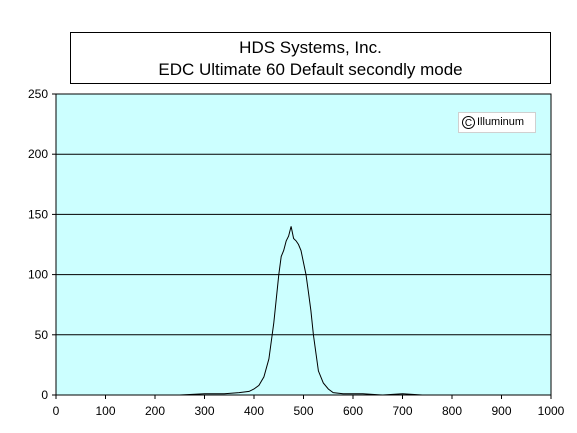 This screenshot has width=577, height=433. Describe the element at coordinates (551, 411) in the screenshot. I see `x-tick-label: 1000` at that location.